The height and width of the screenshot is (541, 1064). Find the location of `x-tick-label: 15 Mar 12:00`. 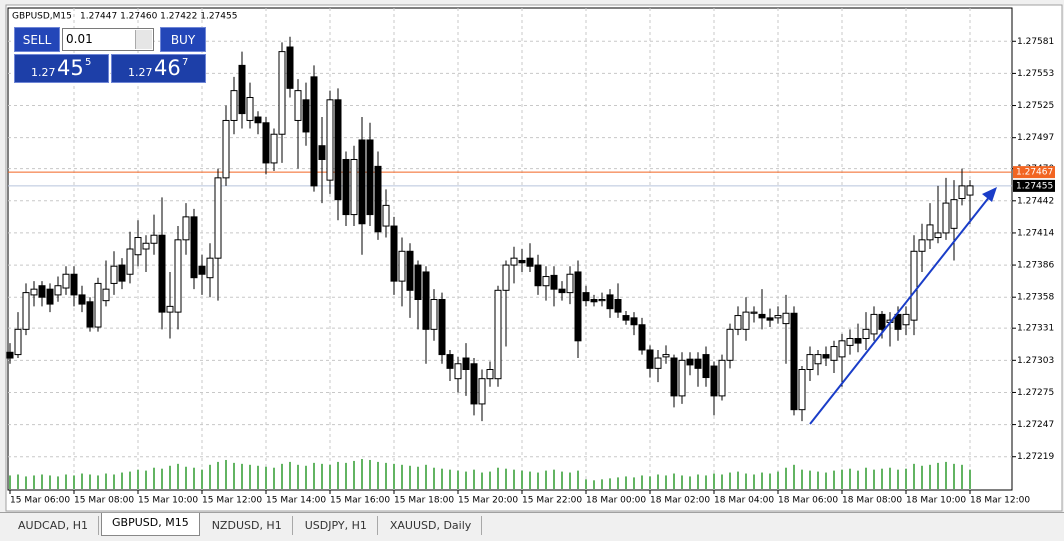

x-tick-label: 15 Mar 12:00 is located at coordinates (232, 501).